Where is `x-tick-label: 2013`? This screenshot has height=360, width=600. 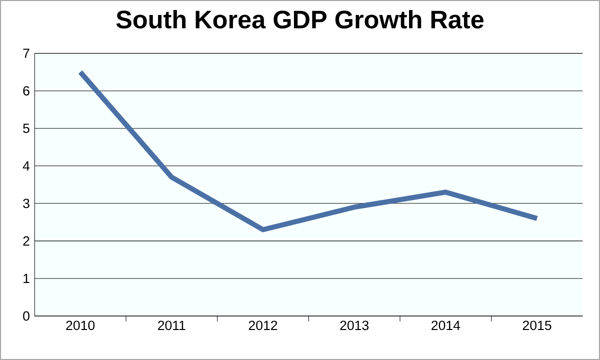
x-tick-label: 2013 is located at coordinates (354, 325).